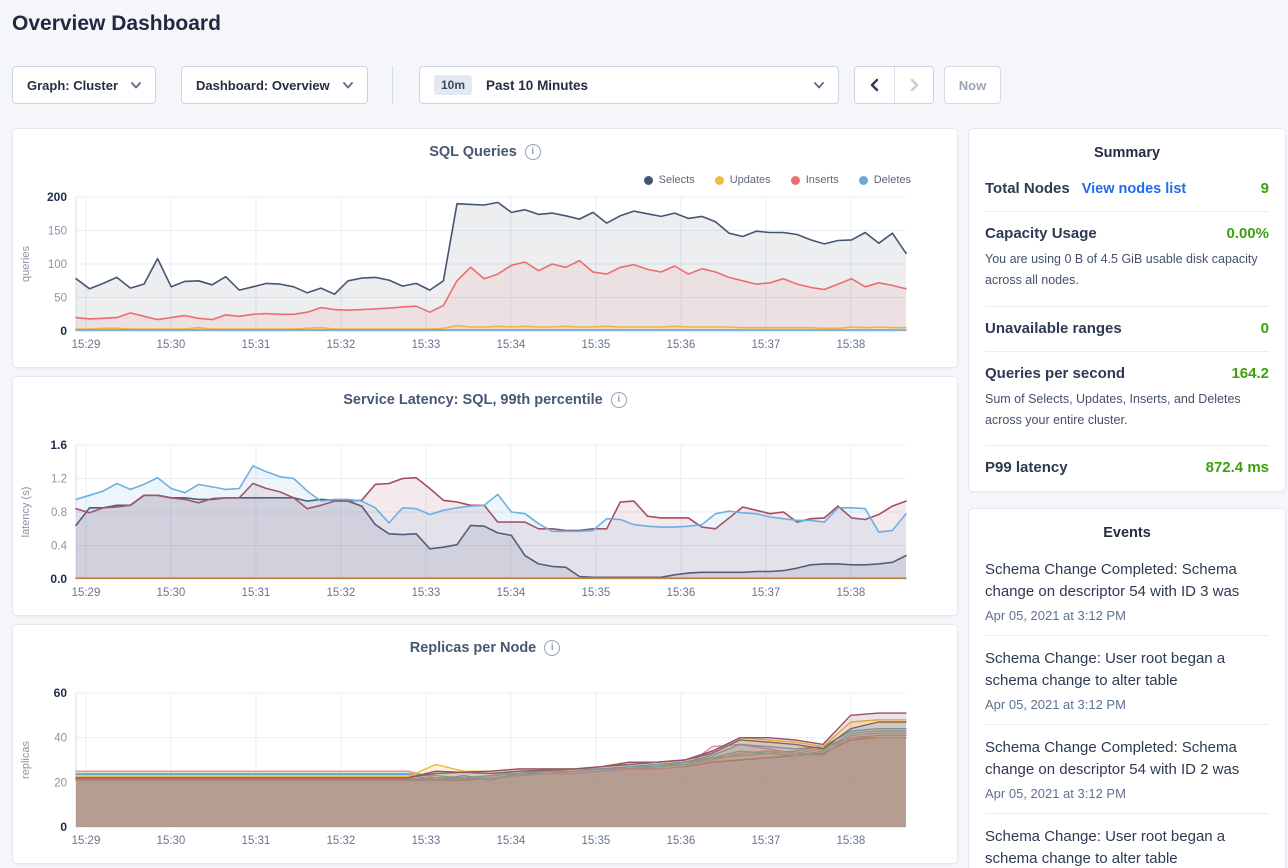 Image resolution: width=1288 pixels, height=868 pixels. I want to click on summary-row: Unavailable ranges 0, so click(1127, 329).